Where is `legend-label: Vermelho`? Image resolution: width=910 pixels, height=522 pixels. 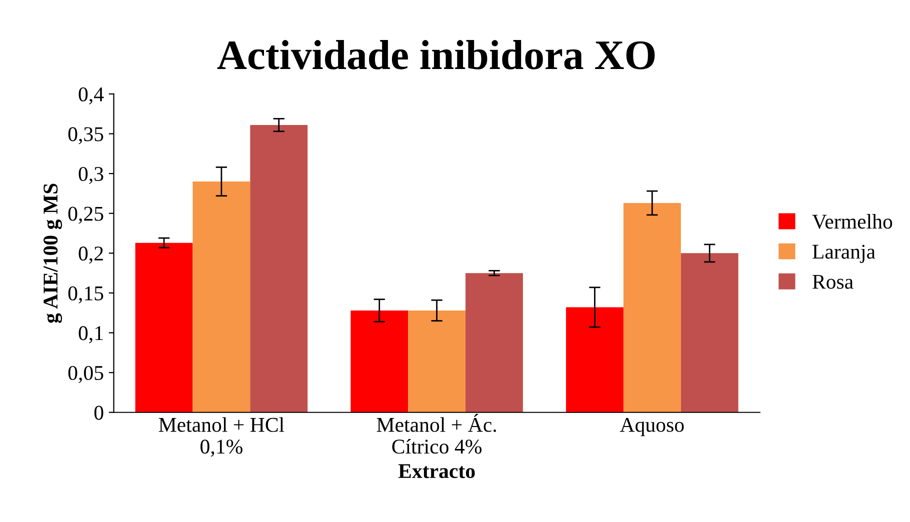
legend-label: Vermelho is located at coordinates (852, 221).